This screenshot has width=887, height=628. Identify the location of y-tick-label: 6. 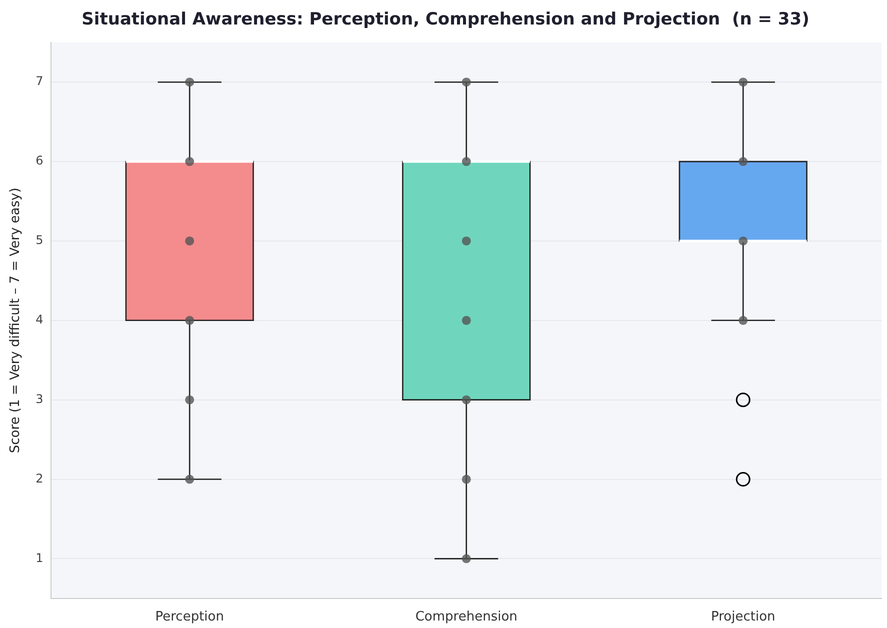
(40, 161).